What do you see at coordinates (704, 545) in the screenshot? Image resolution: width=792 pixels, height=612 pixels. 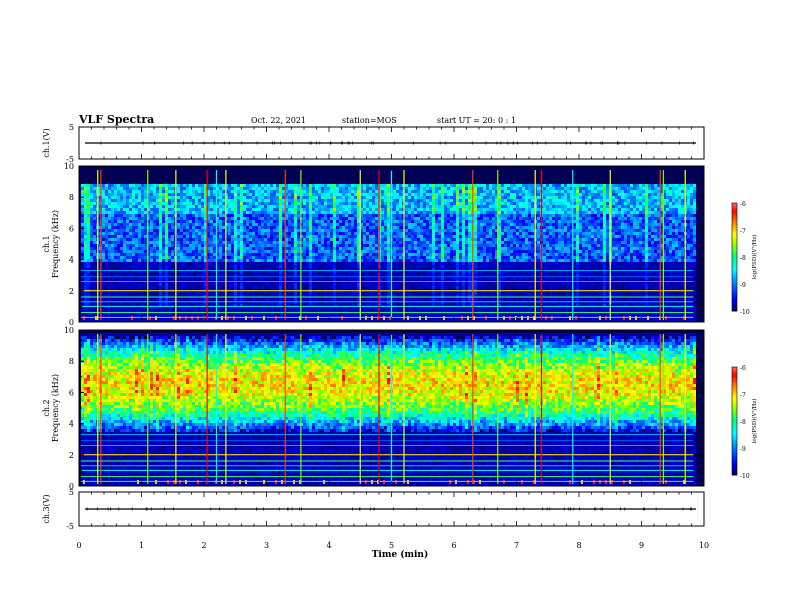 I see `x-tick-label: 10` at bounding box center [704, 545].